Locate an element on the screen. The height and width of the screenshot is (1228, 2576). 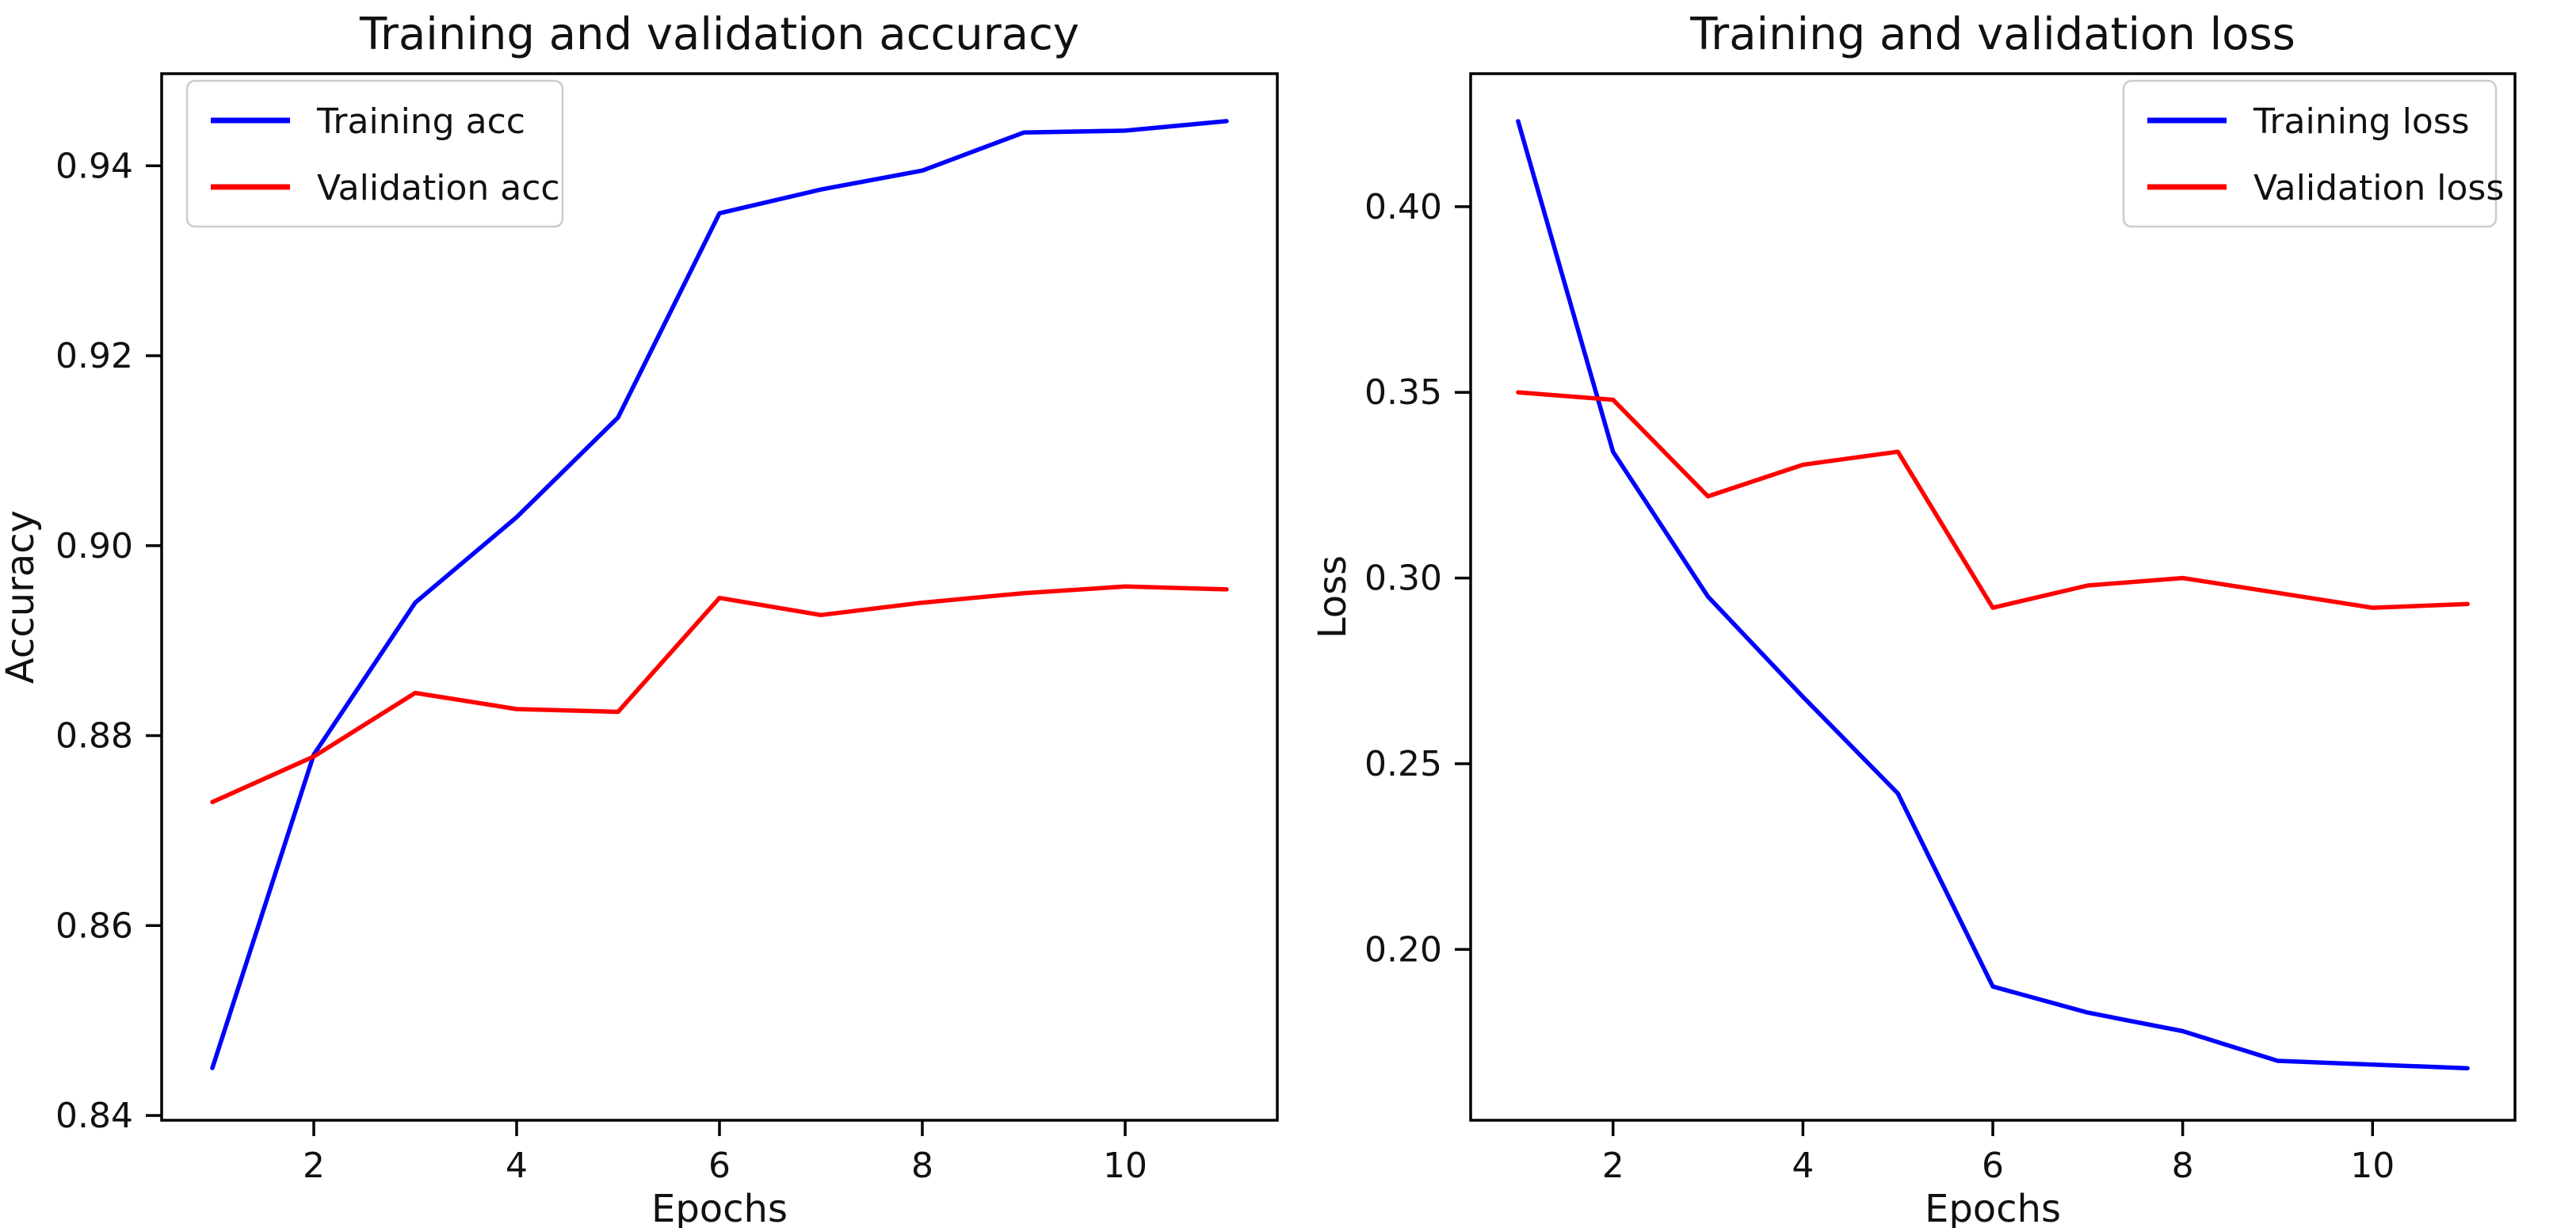
y-axis-label: Accuracy is located at coordinates (21, 597).